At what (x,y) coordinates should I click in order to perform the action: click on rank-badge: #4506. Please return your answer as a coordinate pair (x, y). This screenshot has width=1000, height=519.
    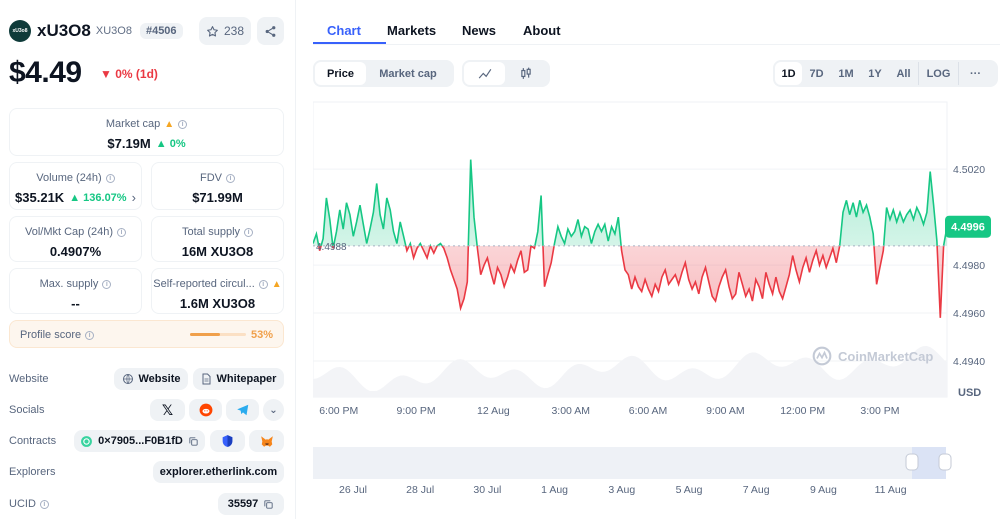
    Looking at the image, I should click on (161, 31).